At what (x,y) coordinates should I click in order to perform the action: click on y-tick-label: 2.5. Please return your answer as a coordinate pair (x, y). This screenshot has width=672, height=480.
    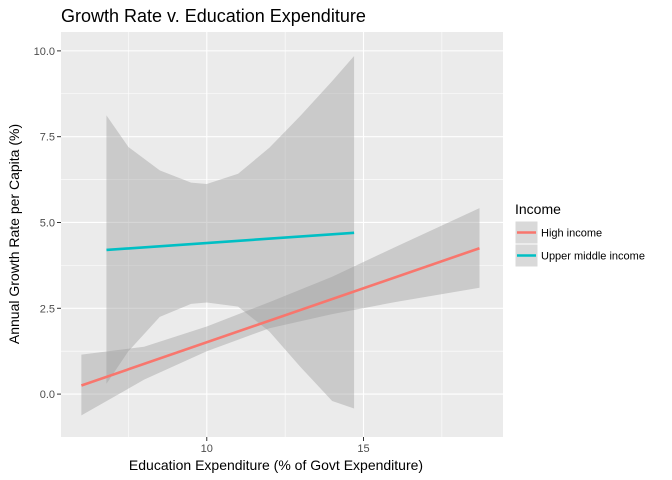
    Looking at the image, I should click on (47, 309).